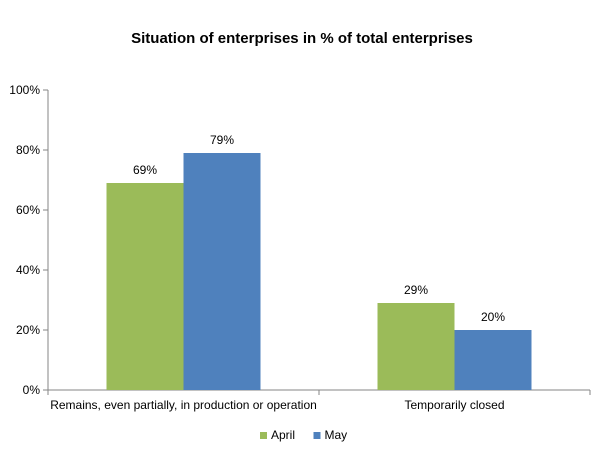  I want to click on legend-label: May, so click(336, 435).